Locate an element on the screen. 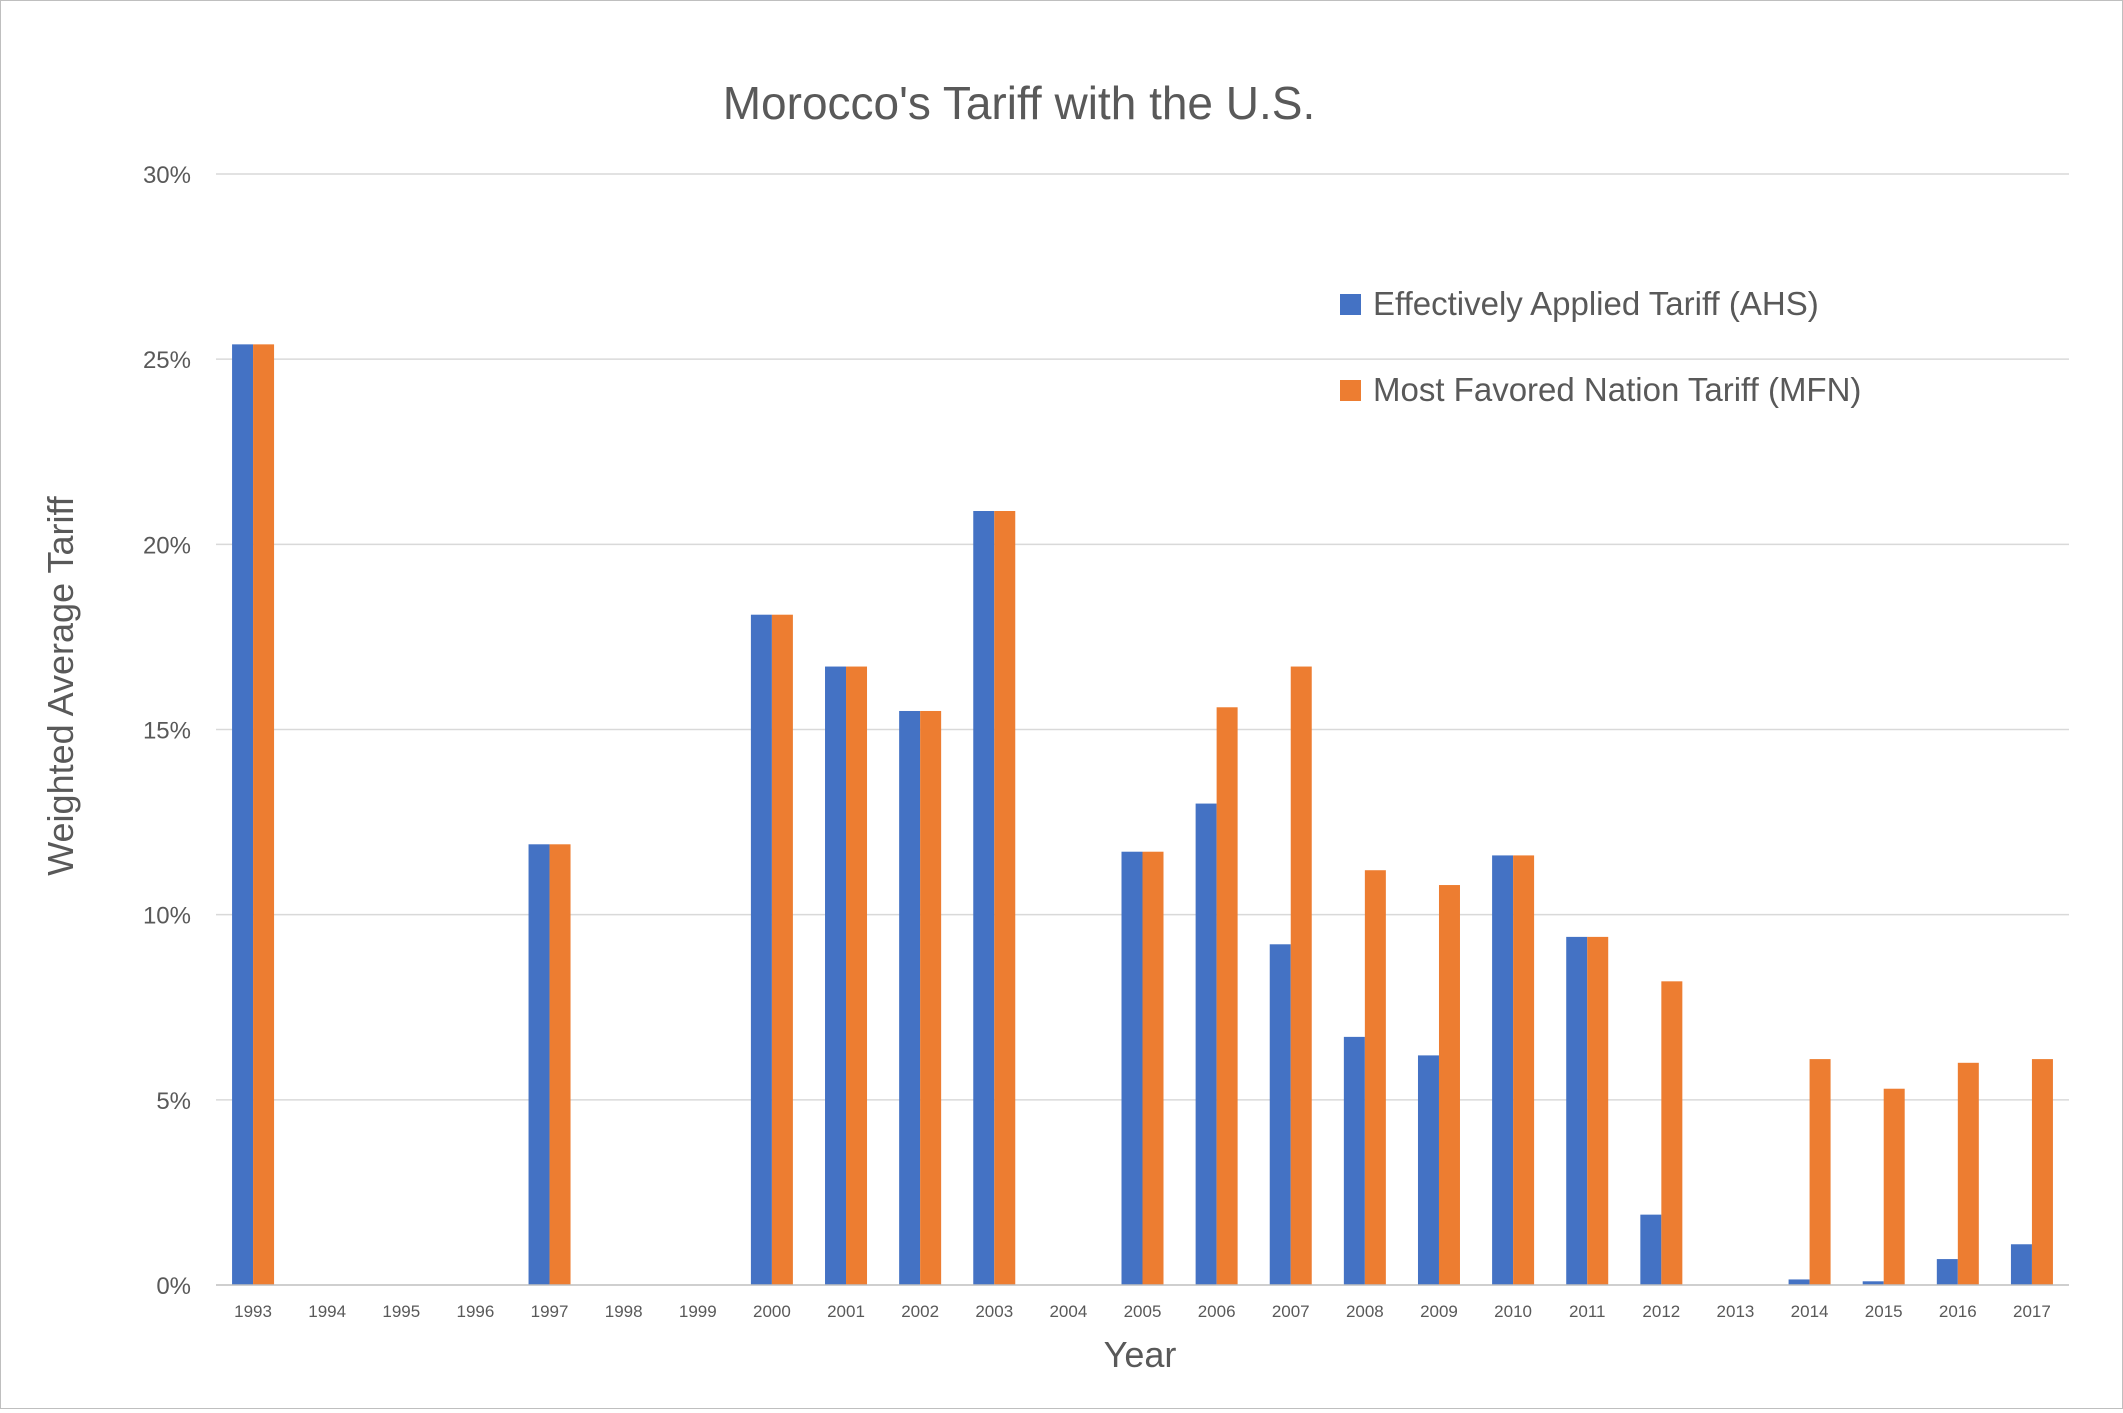 The width and height of the screenshot is (2123, 1413). x-tick-label: 1995 is located at coordinates (401, 1311).